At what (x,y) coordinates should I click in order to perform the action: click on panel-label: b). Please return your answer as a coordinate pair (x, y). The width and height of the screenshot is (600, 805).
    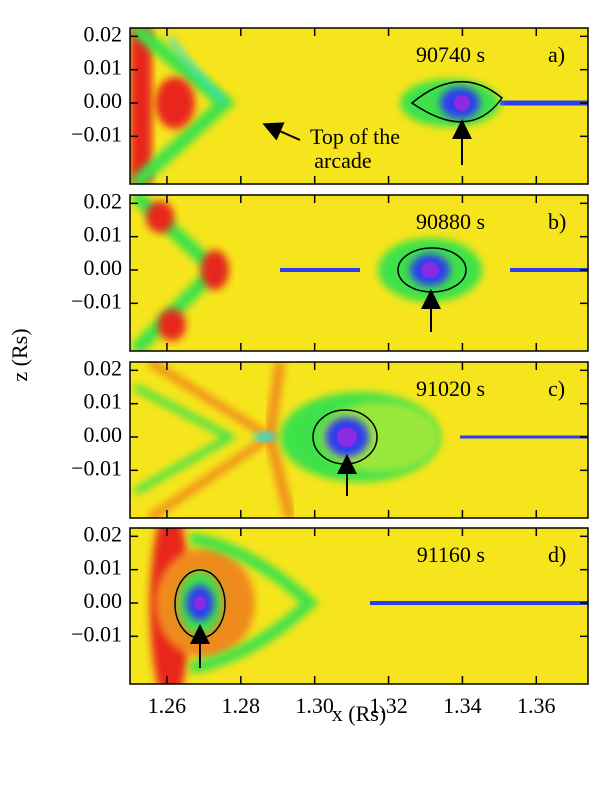
    Looking at the image, I should click on (557, 221).